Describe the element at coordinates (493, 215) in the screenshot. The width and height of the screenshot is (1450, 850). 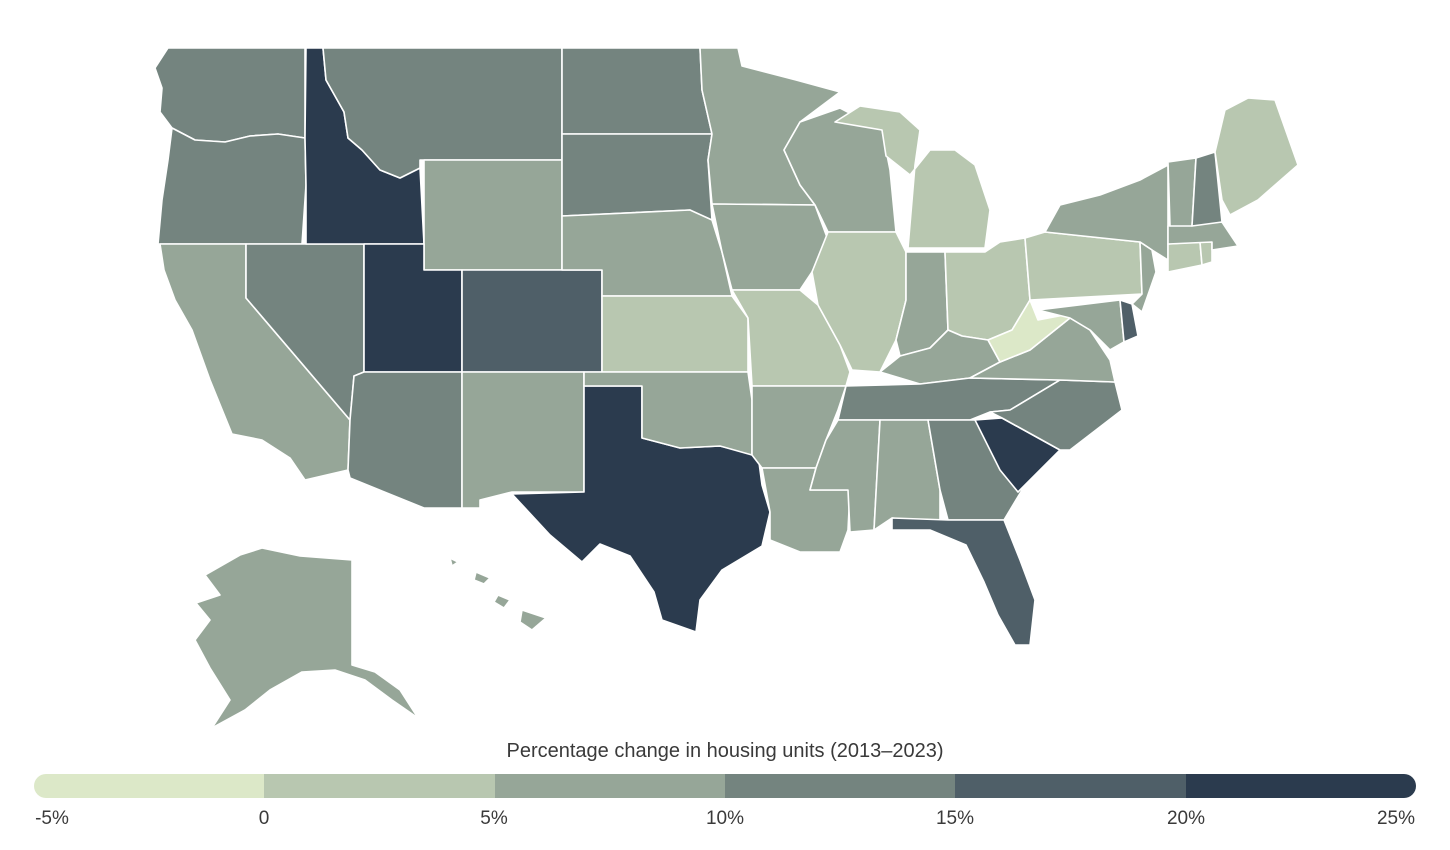
I see `state-wy` at that location.